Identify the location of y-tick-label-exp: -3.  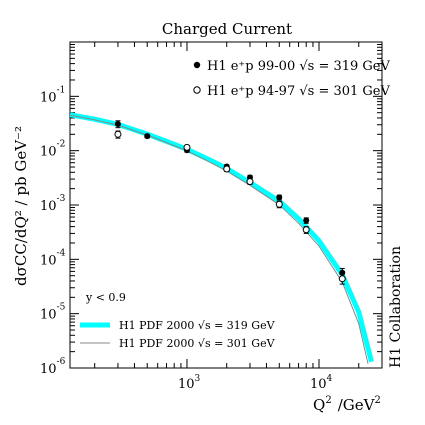
(61, 199).